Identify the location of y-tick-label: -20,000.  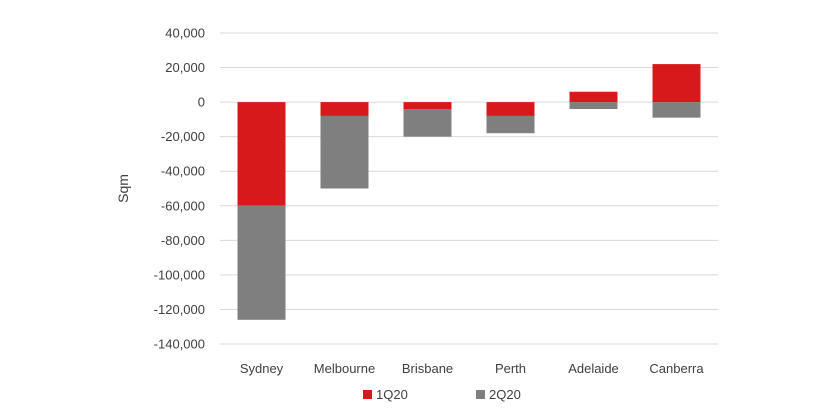
(183, 136).